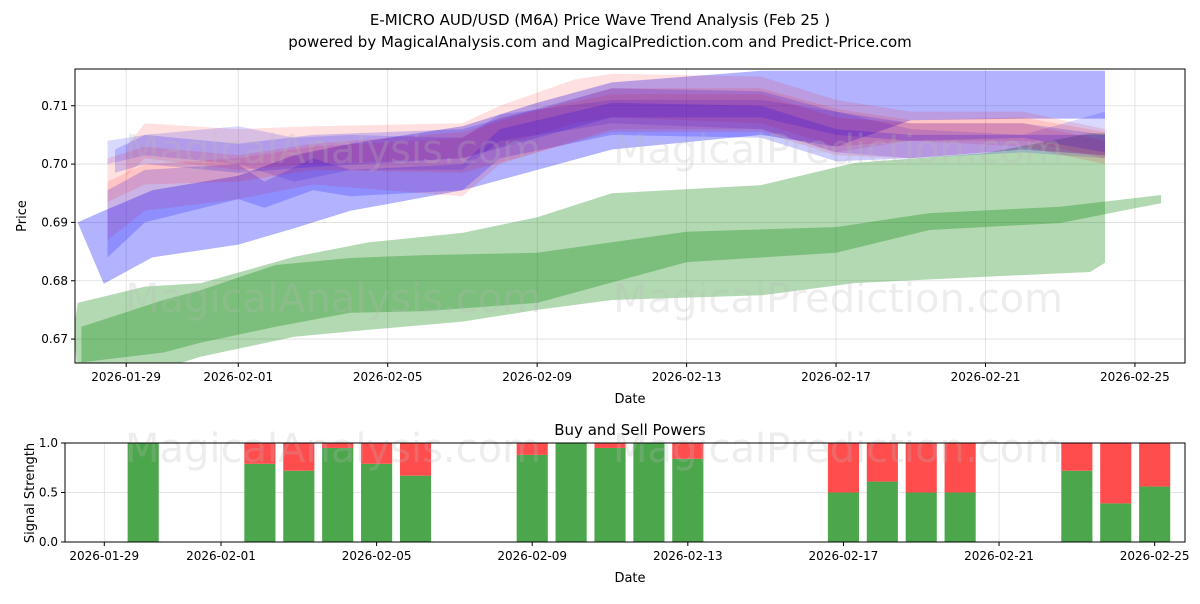 Image resolution: width=1200 pixels, height=604 pixels. What do you see at coordinates (238, 377) in the screenshot?
I see `price-x-tick-label: 2026-02-01` at bounding box center [238, 377].